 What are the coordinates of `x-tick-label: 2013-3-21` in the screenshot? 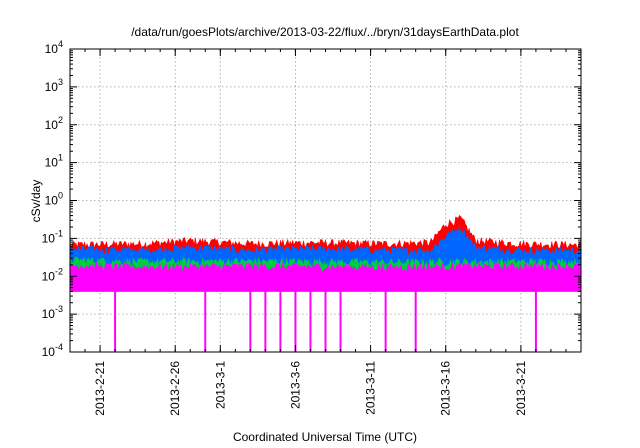 It's located at (521, 388).